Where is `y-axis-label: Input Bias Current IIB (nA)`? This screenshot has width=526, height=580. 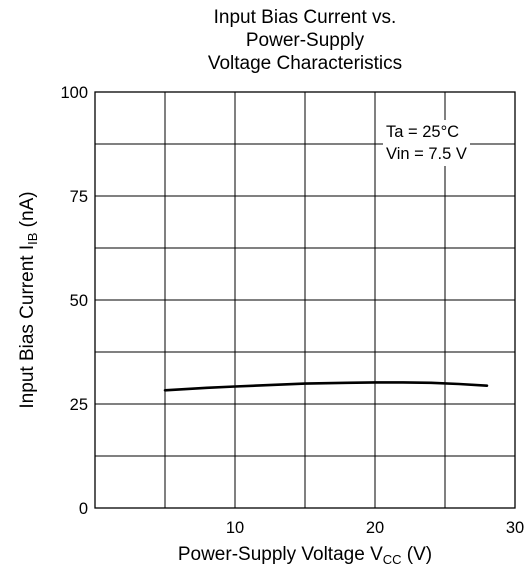 y-axis-label: Input Bias Current IIB (nA) is located at coordinates (28, 300).